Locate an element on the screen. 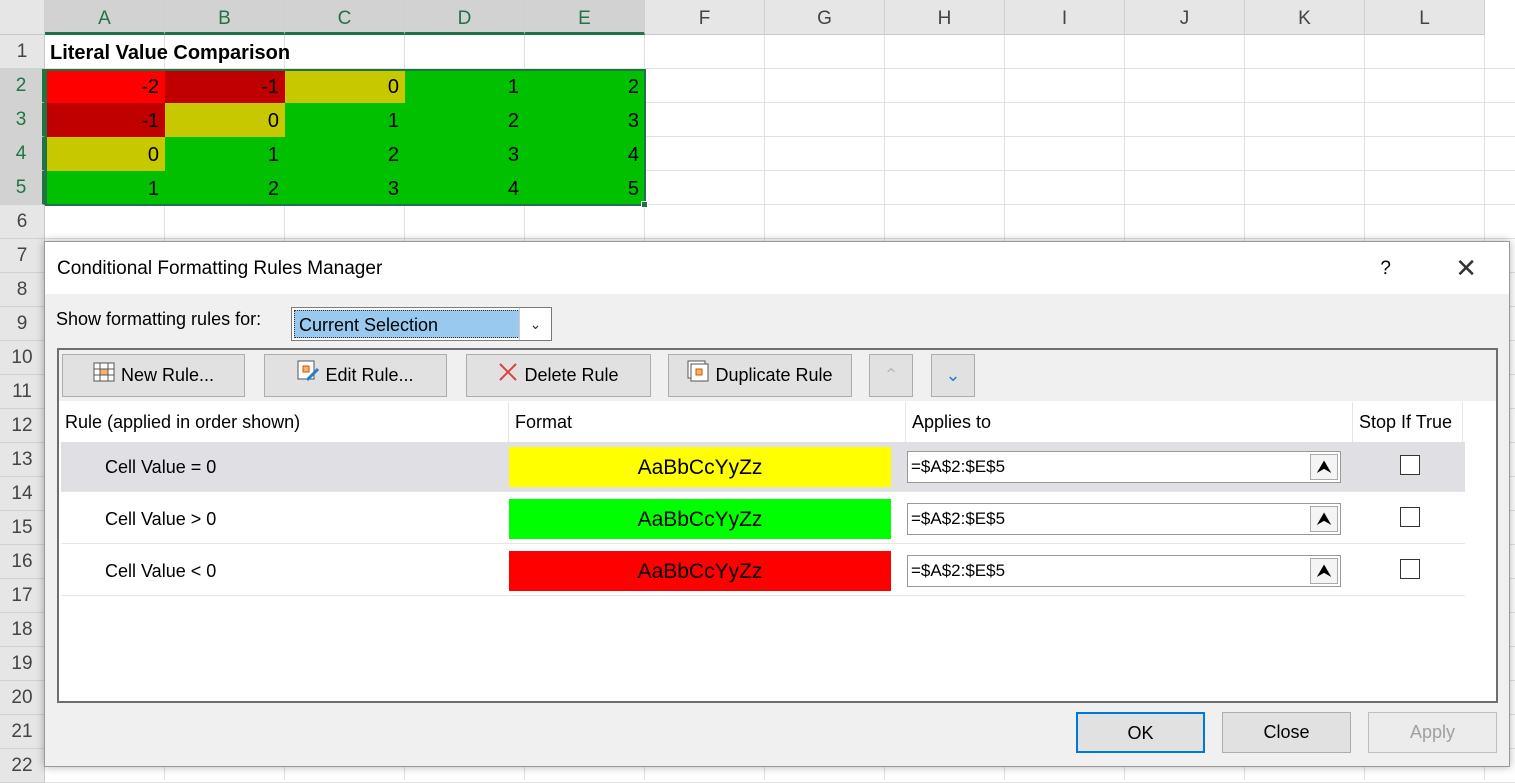 Image resolution: width=1515 pixels, height=783 pixels. row-header-4: 4 is located at coordinates (22, 154).